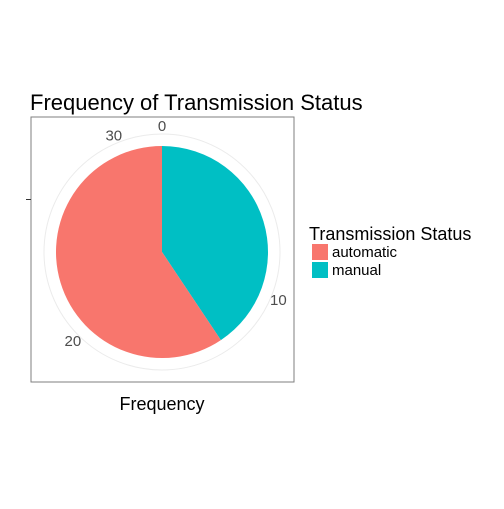  I want to click on chart-title: Frequency of Transmission Status, so click(196, 102).